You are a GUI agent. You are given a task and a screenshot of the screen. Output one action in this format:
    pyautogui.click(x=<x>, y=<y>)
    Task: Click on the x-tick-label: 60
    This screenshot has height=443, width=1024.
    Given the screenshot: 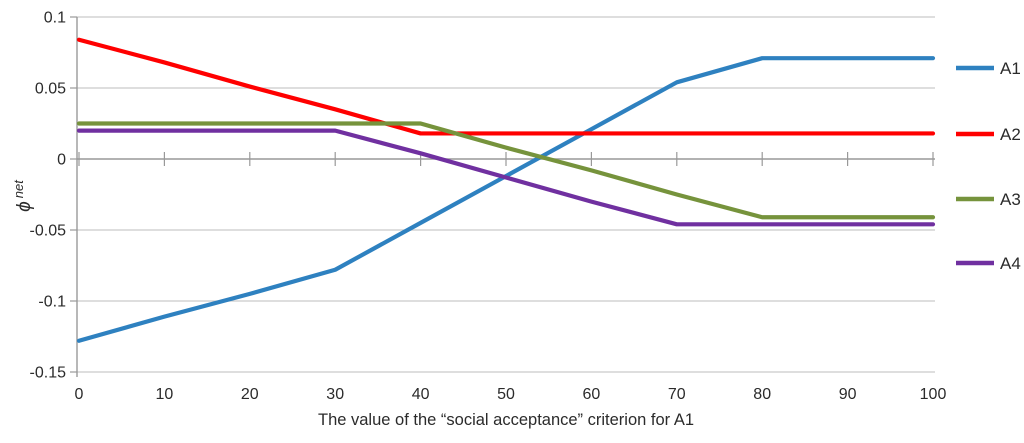 What is the action you would take?
    pyautogui.click(x=592, y=394)
    